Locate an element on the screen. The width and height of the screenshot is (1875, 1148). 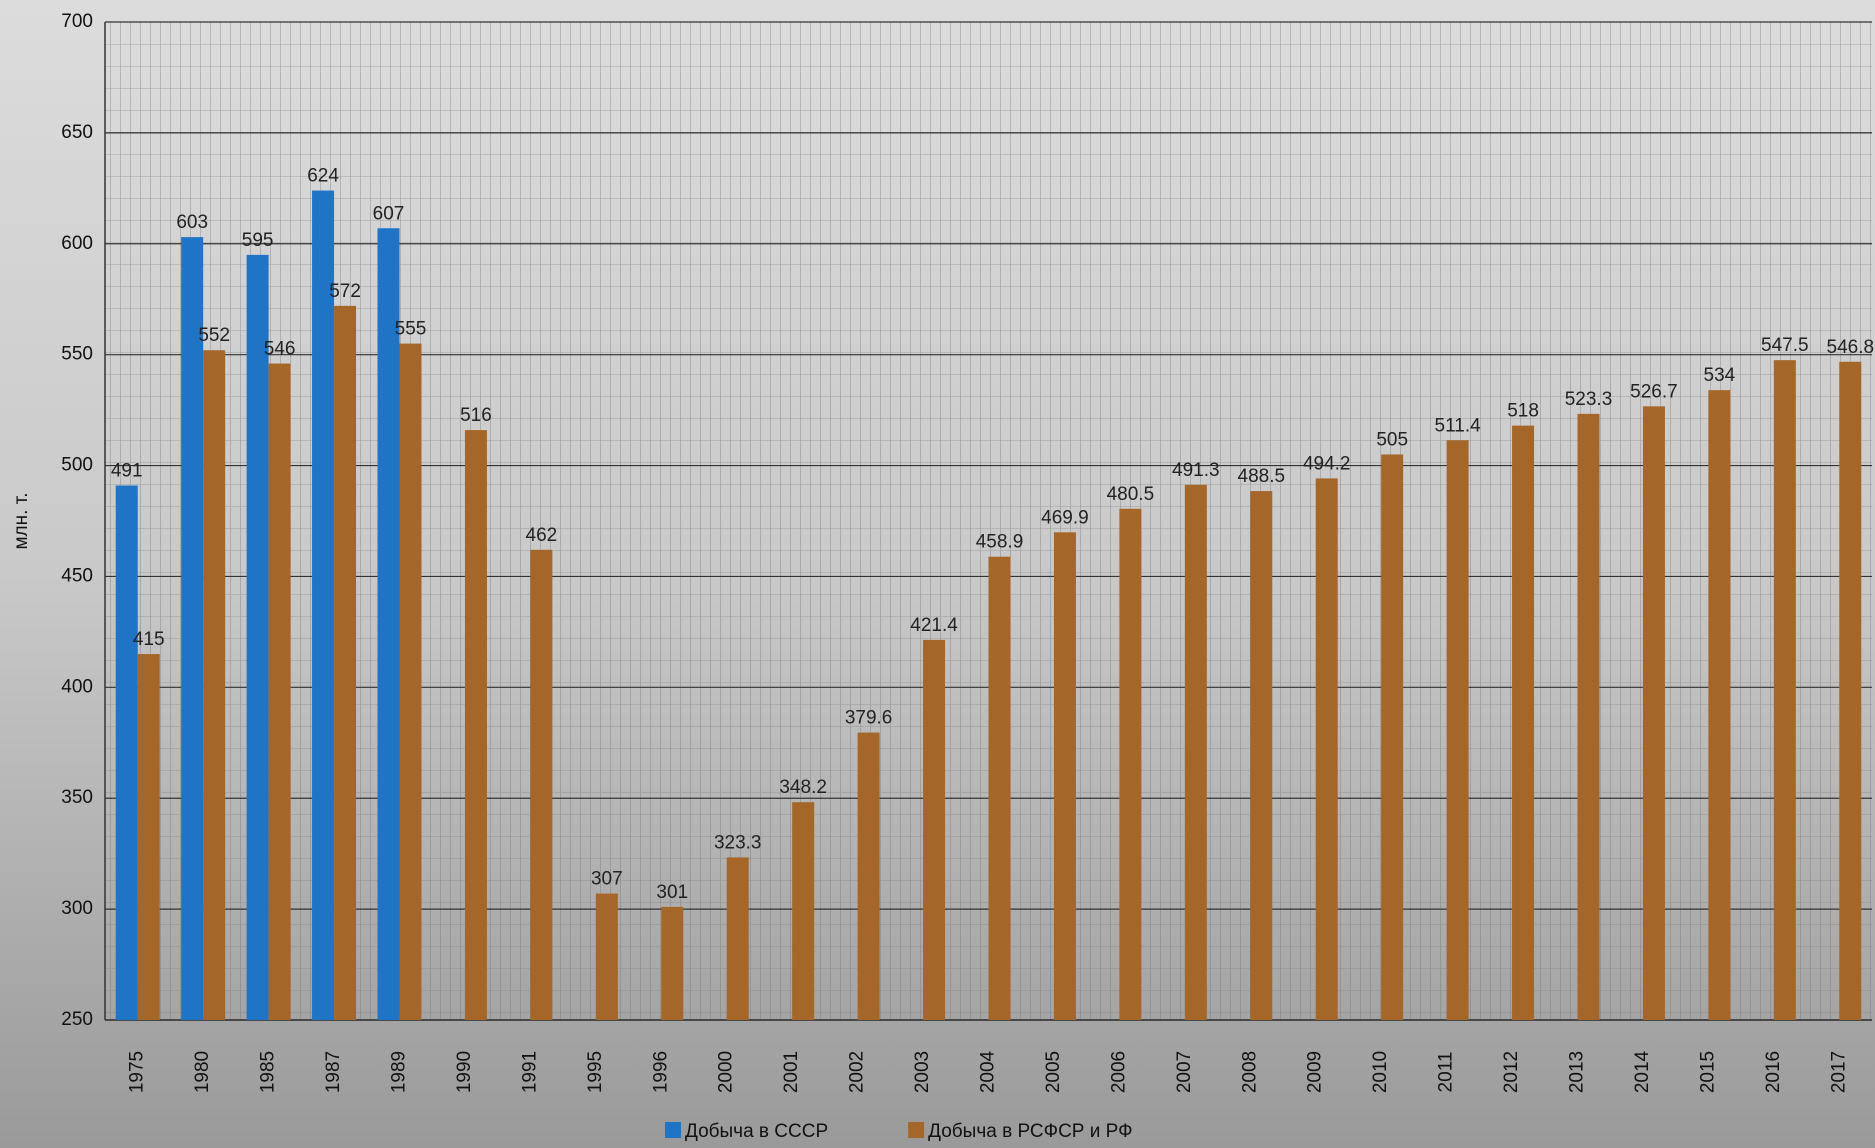
x-tick-label: 2012 is located at coordinates (1511, 1072).